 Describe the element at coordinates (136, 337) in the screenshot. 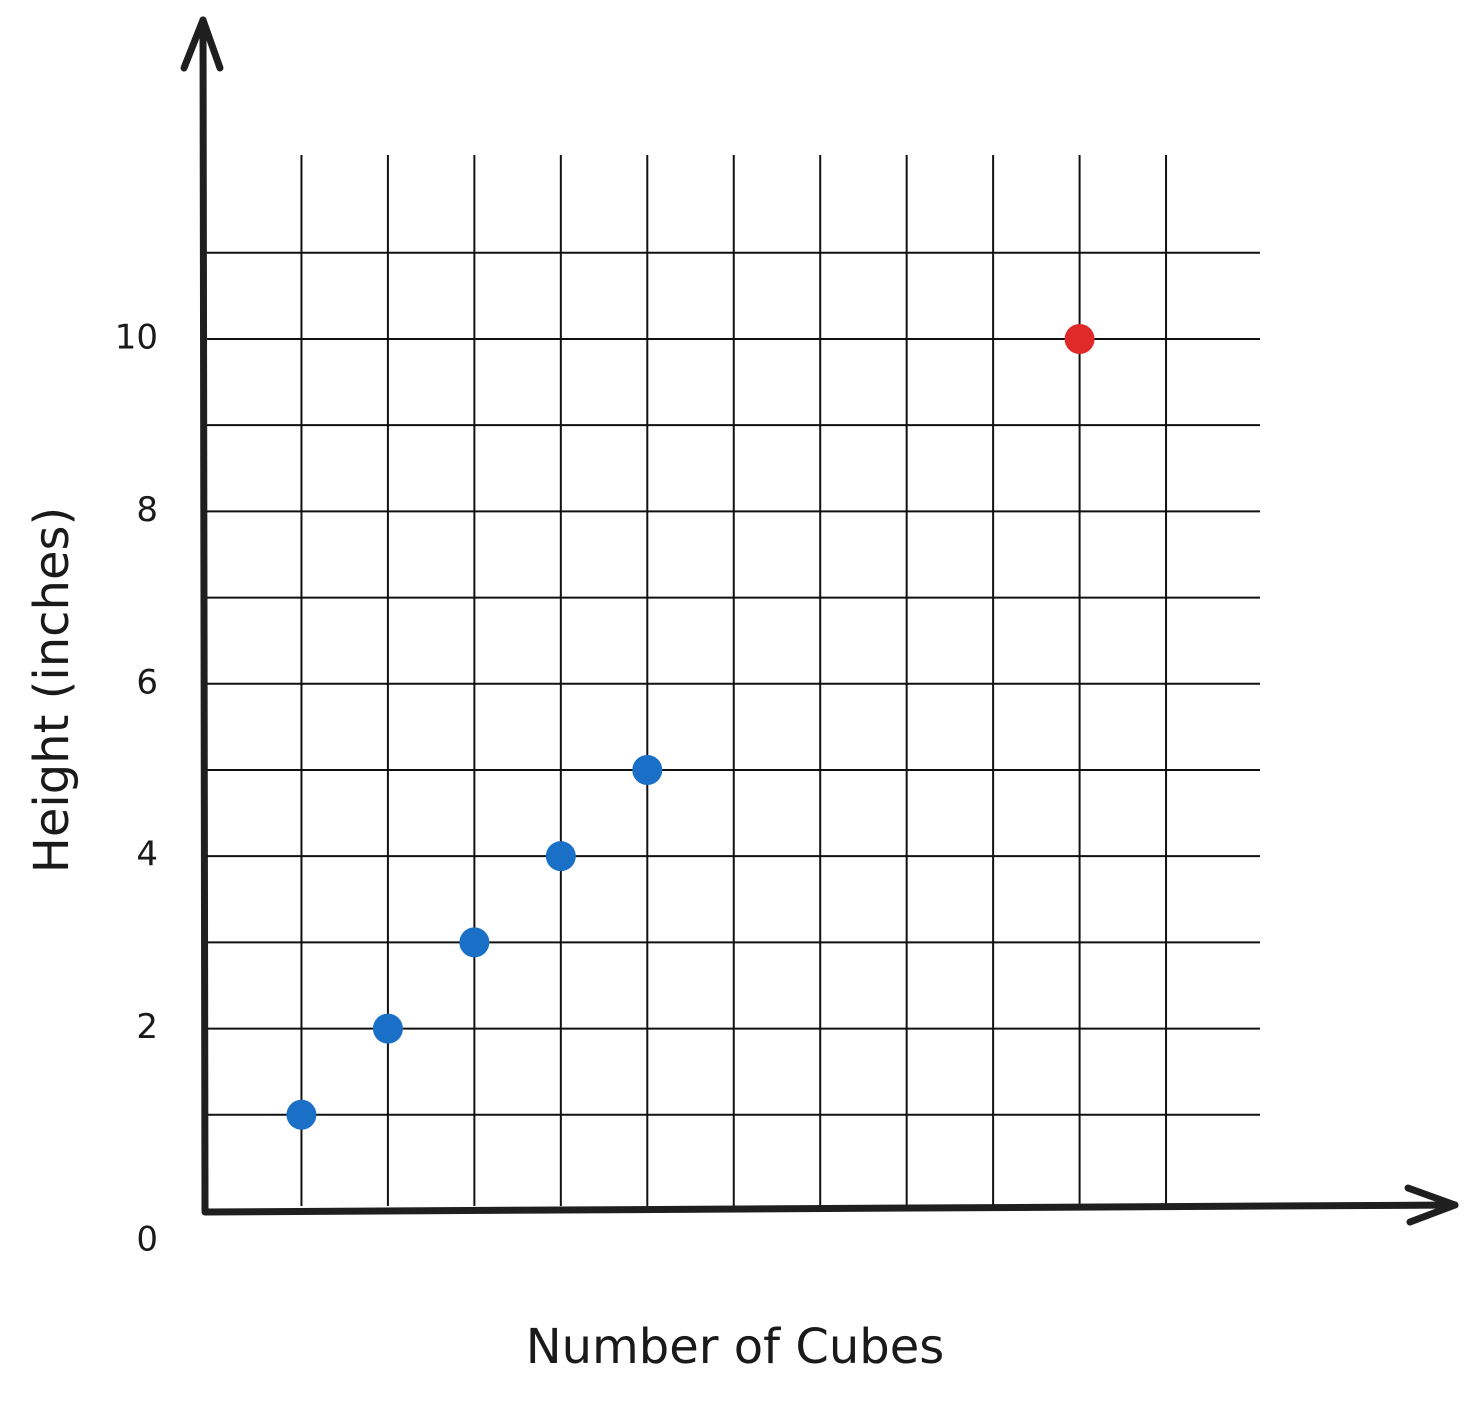

I see `y-tick-label: 10` at that location.